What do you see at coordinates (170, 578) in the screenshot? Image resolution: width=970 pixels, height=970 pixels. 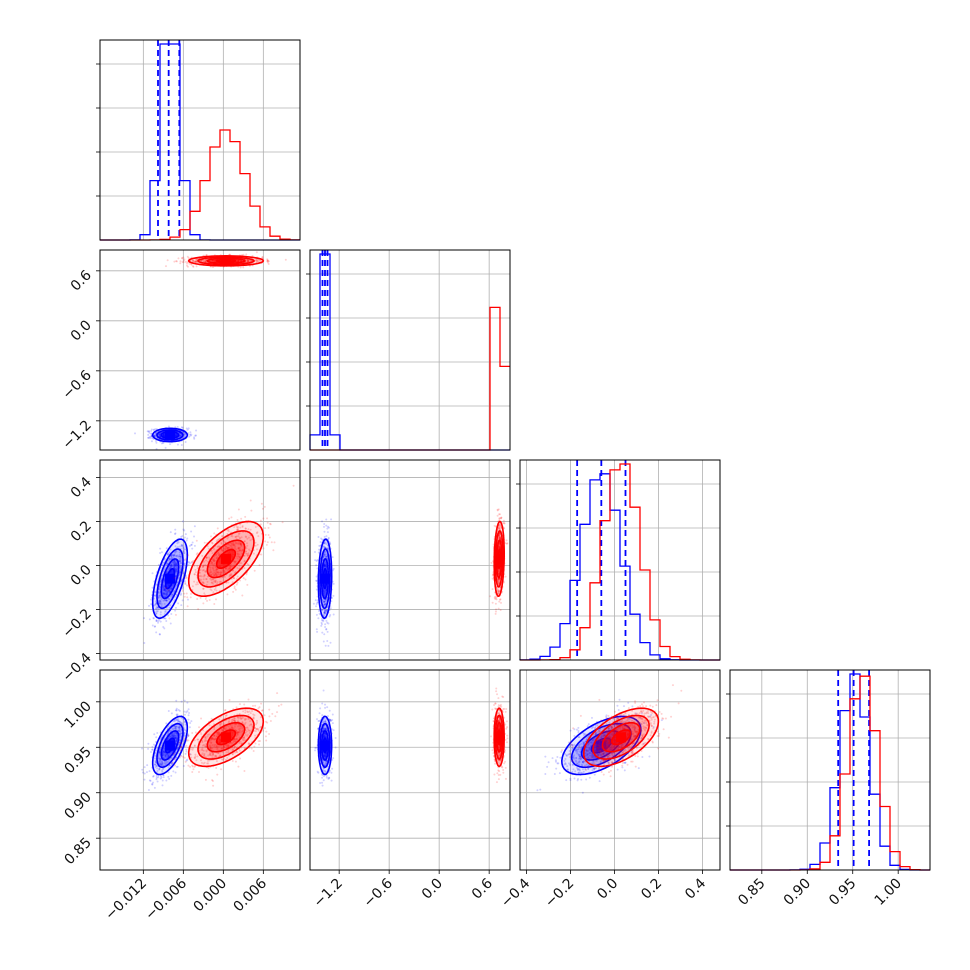 I see `density-peak` at bounding box center [170, 578].